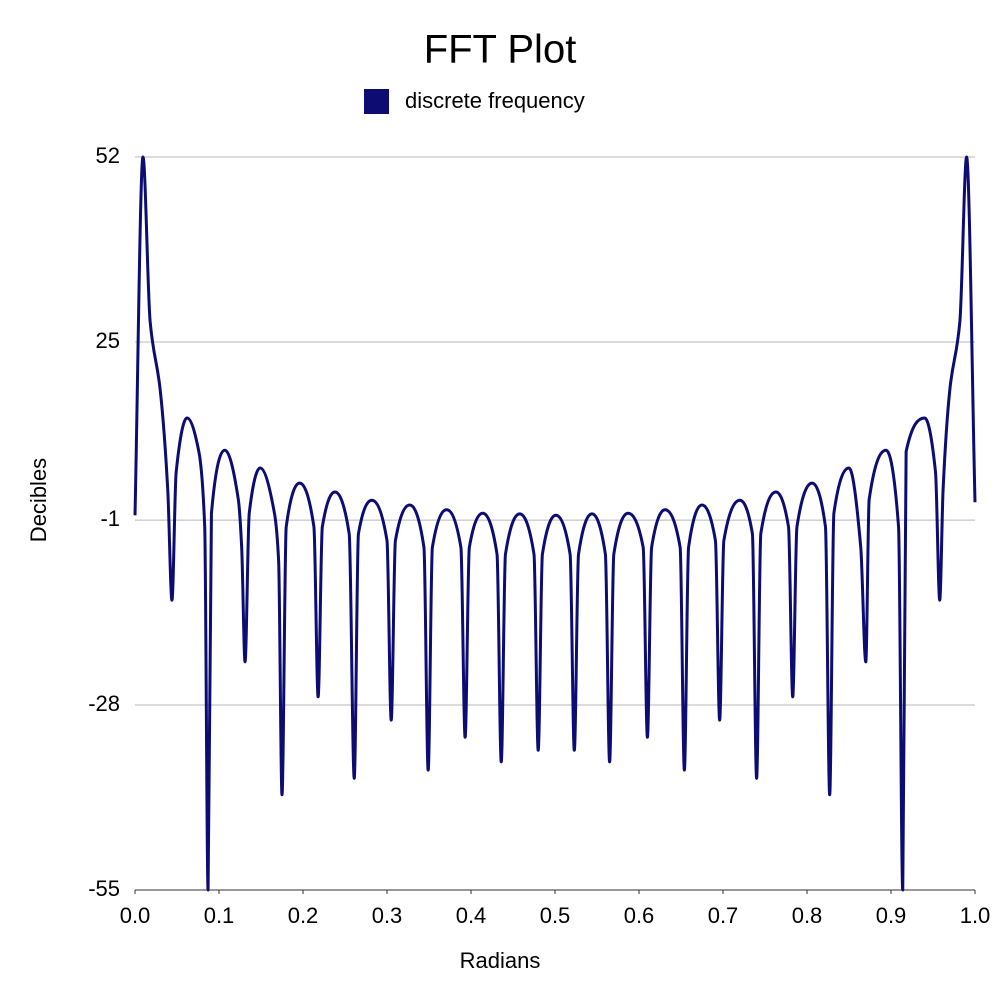  What do you see at coordinates (104, 888) in the screenshot?
I see `y-tick-label: -55` at bounding box center [104, 888].